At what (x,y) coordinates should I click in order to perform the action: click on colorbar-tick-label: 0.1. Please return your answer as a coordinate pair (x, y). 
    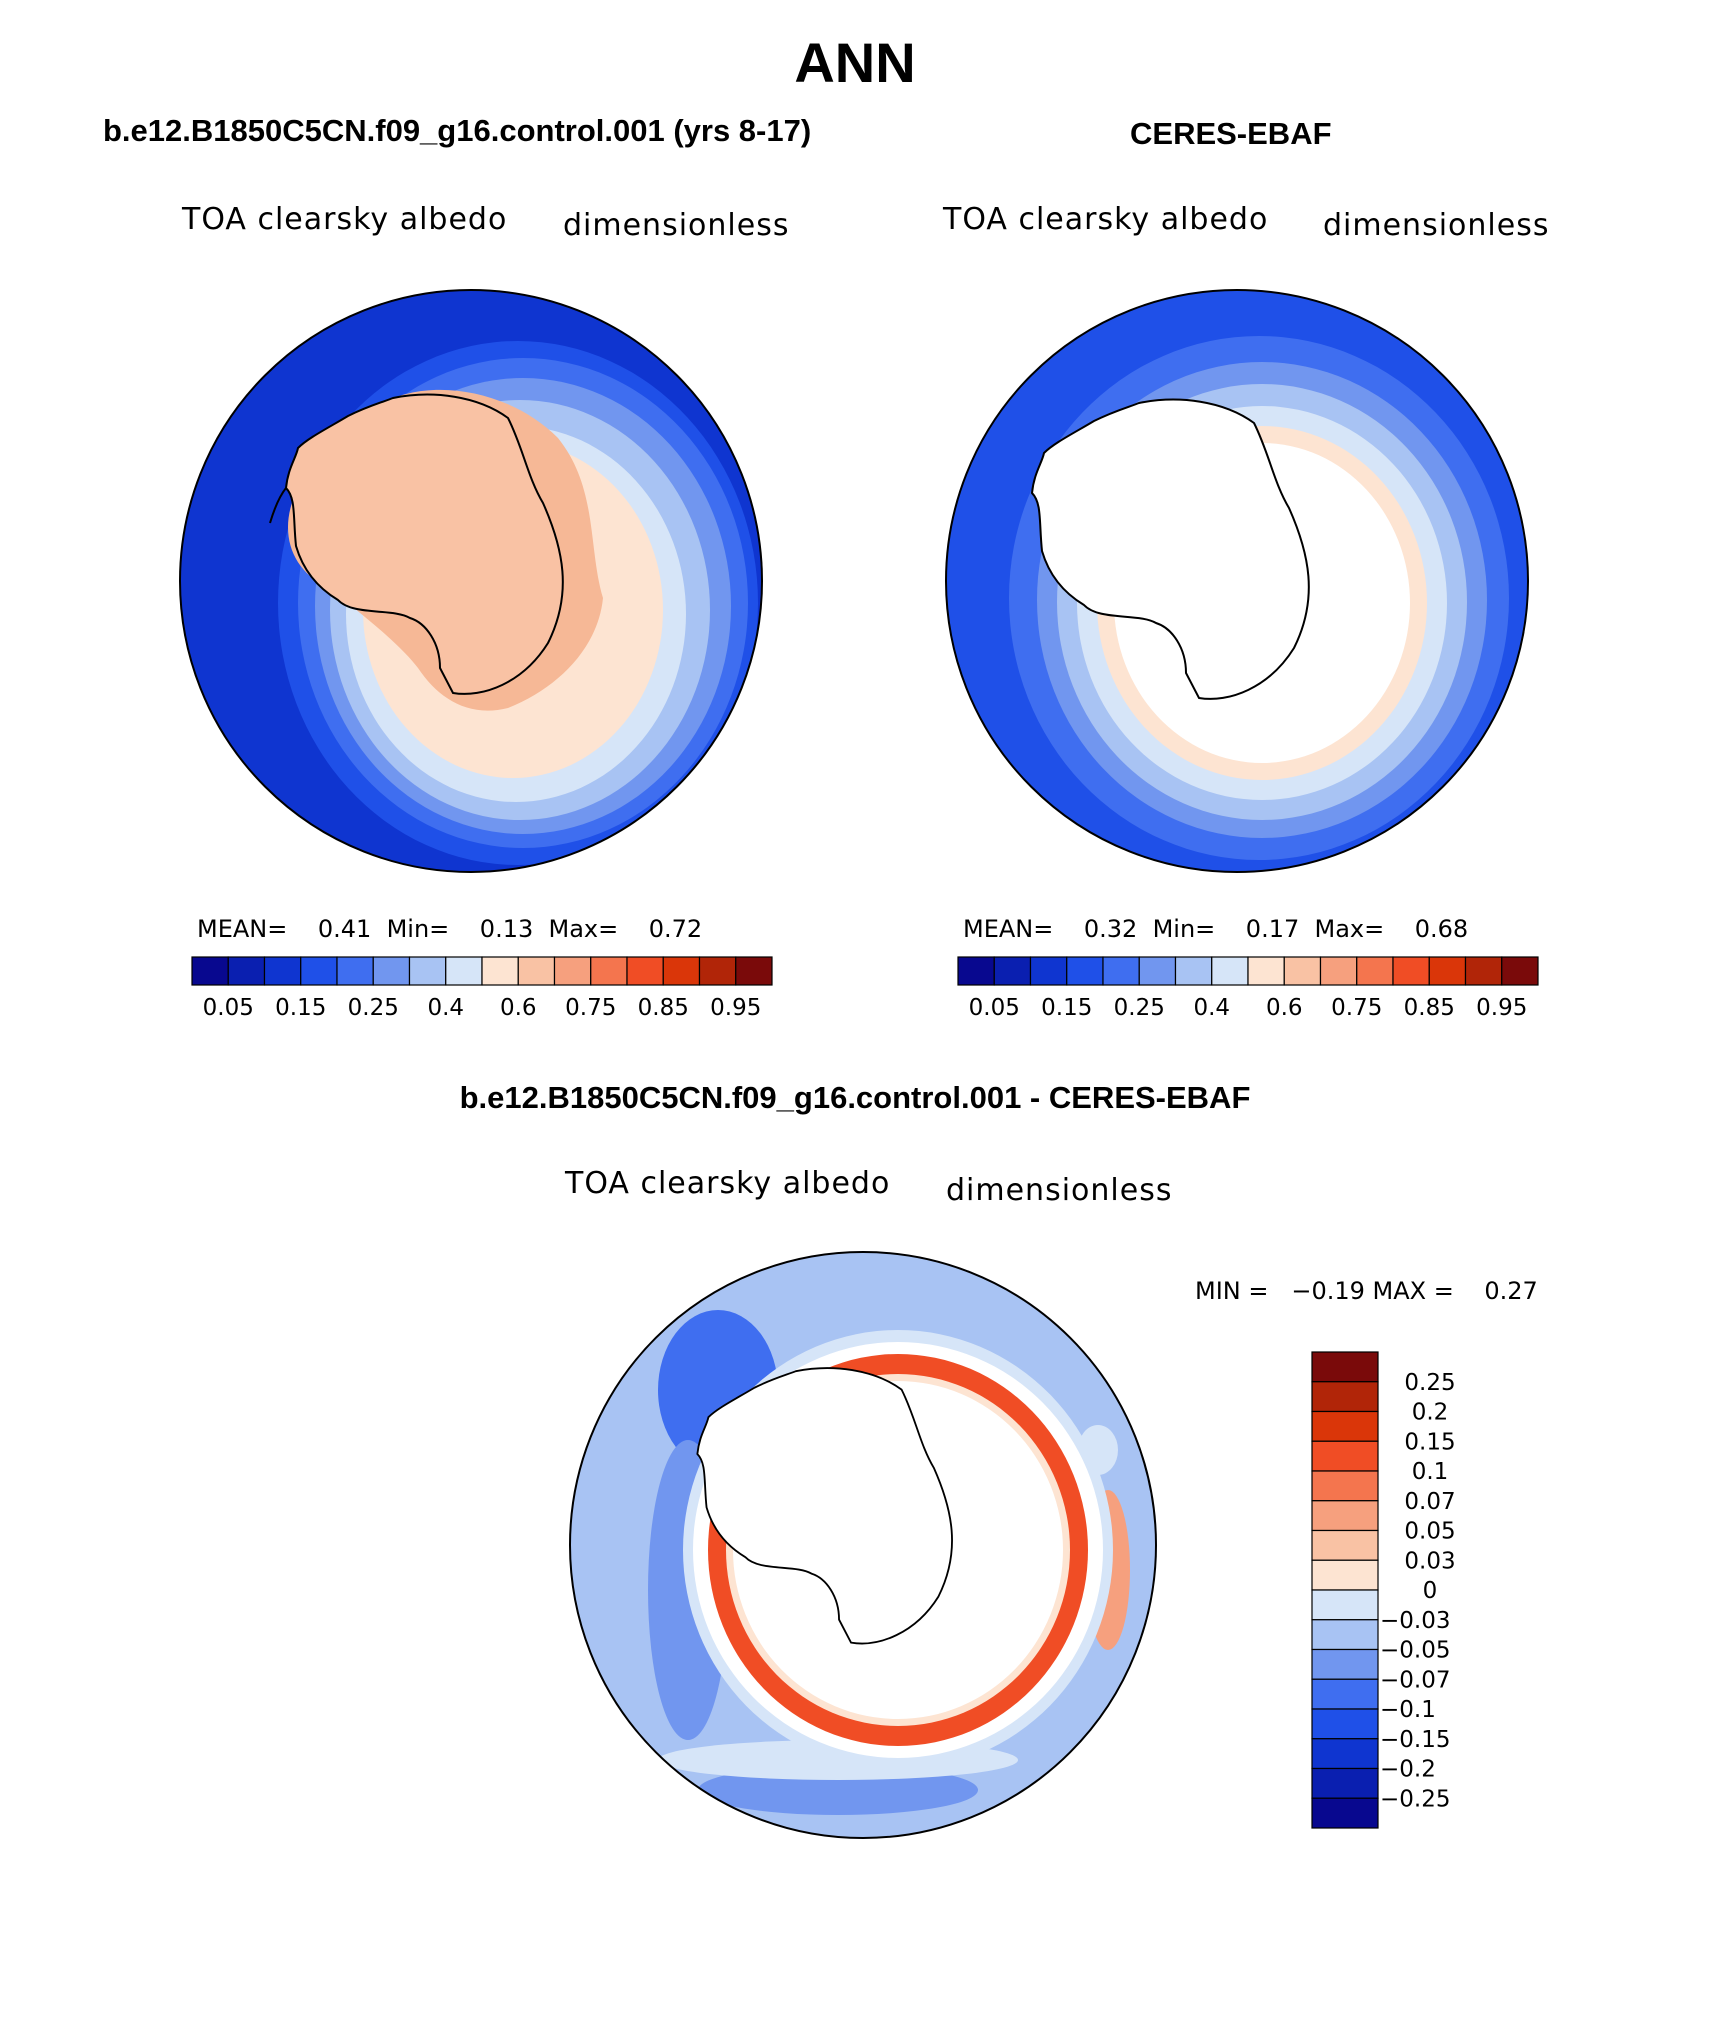
    Looking at the image, I should click on (1430, 1472).